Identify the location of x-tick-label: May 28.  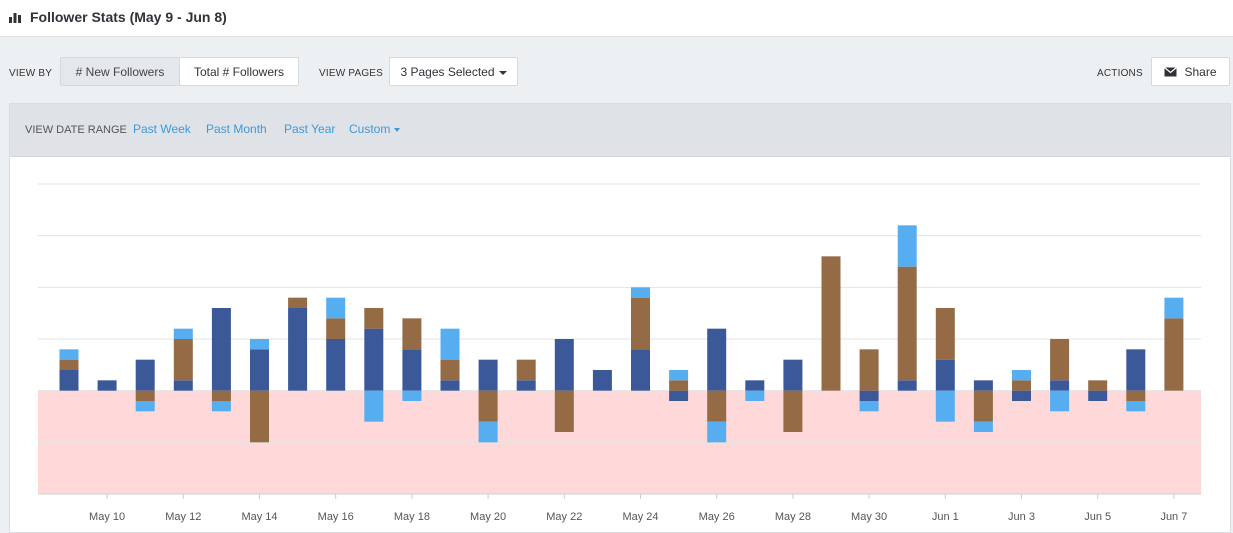
(793, 517).